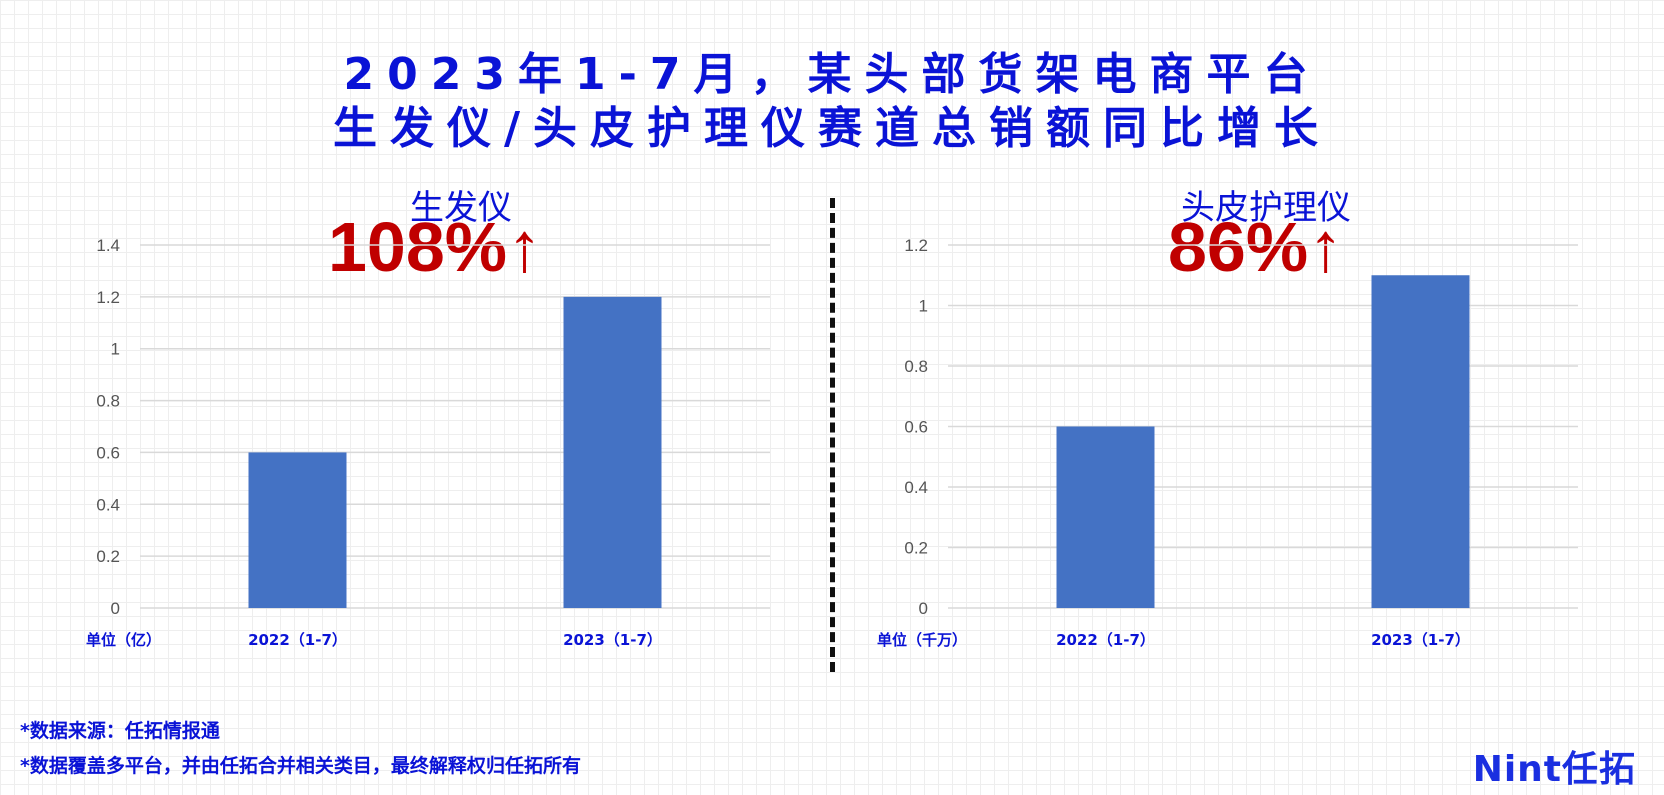 This screenshot has height=795, width=1664. Describe the element at coordinates (418, 247) in the screenshot. I see `left-growth-value: 108%` at that location.